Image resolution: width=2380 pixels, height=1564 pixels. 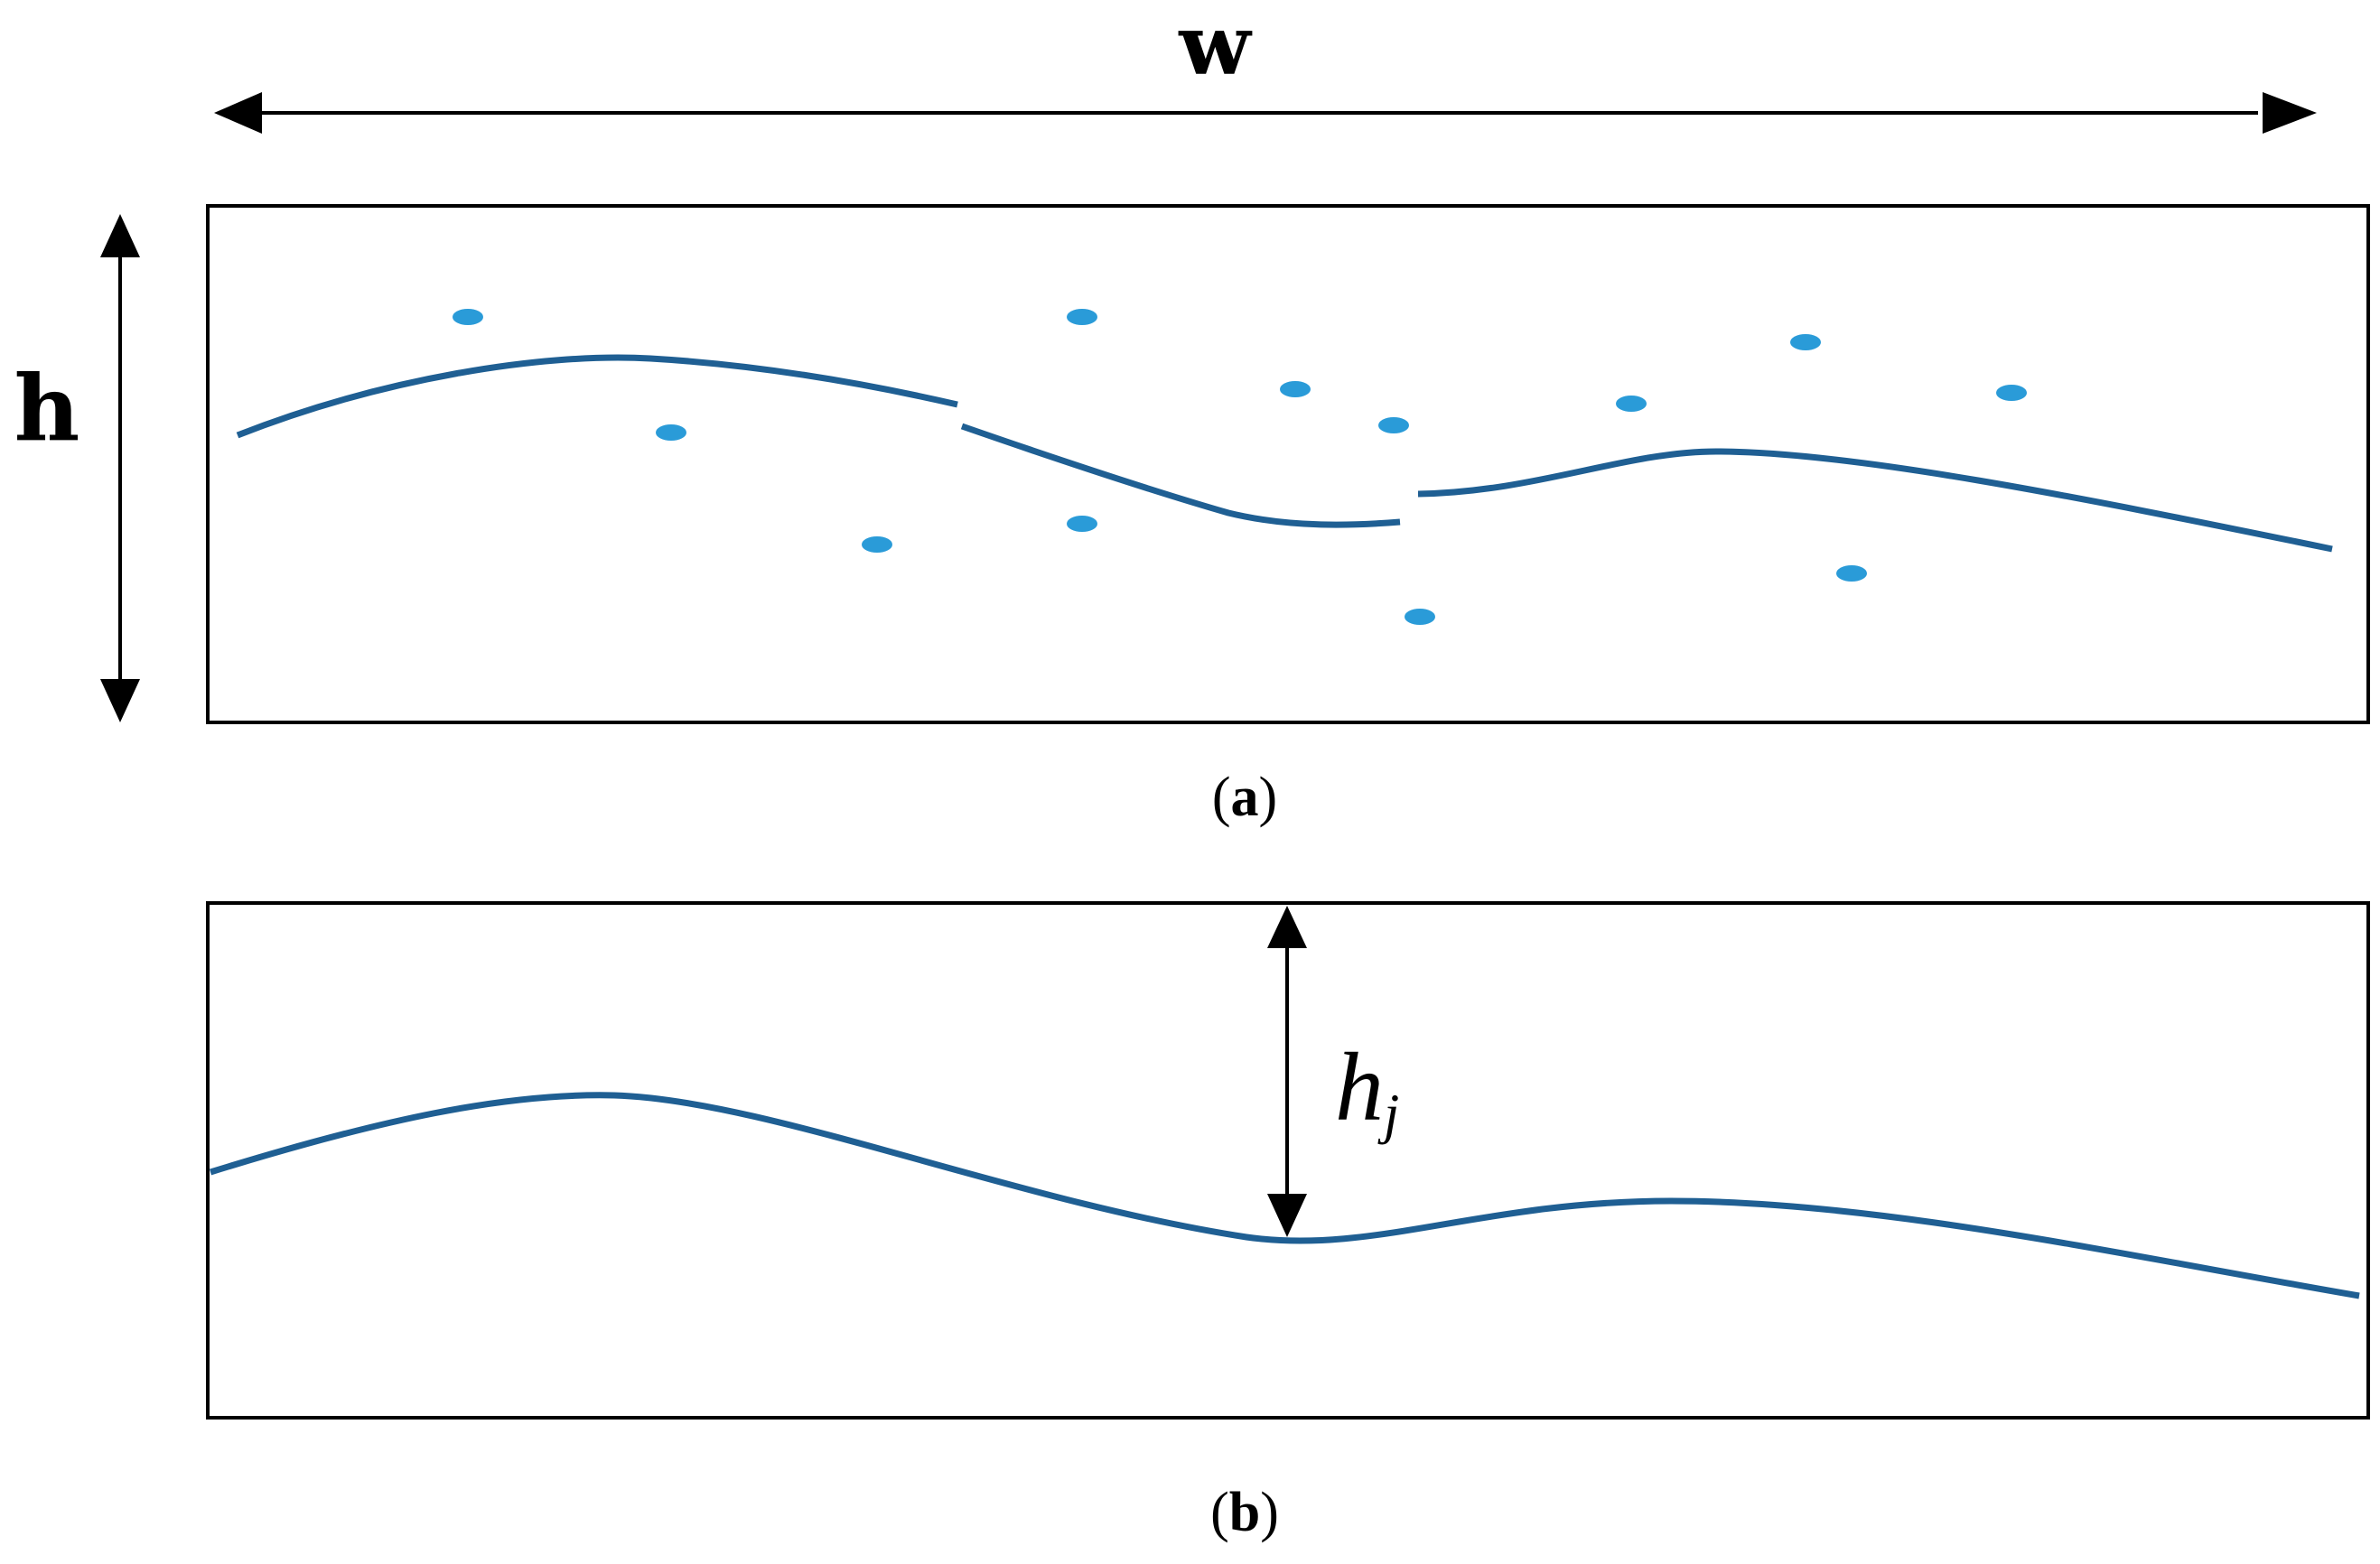 I want to click on local-height-arrow-top-head, so click(x=1287, y=927).